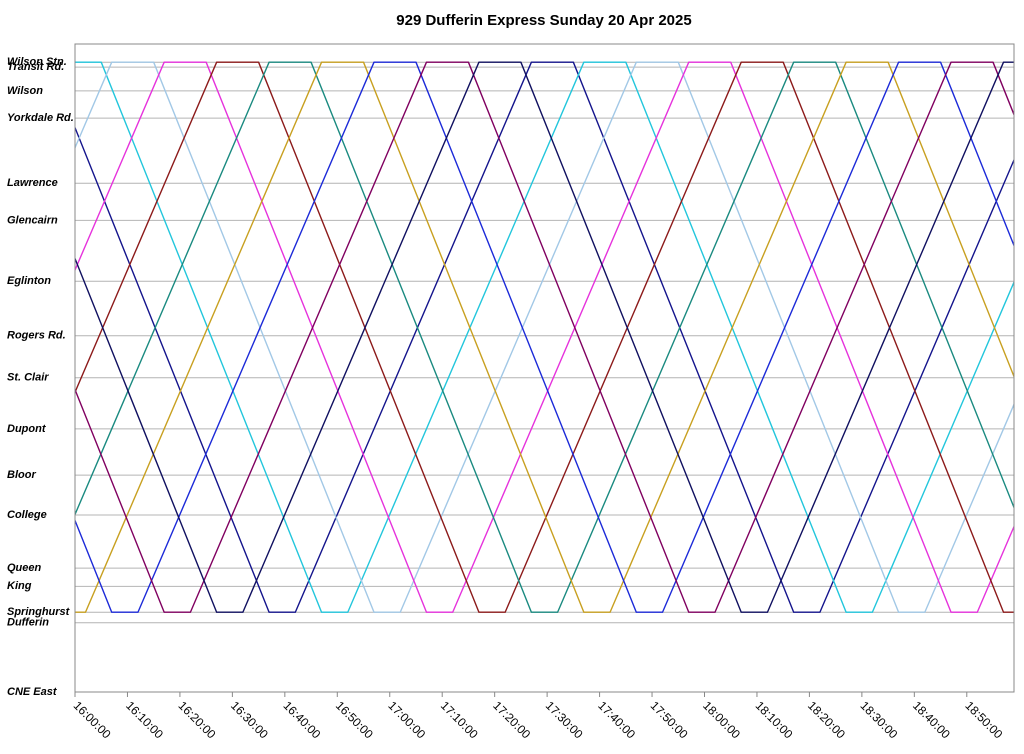 This screenshot has height=754, width=1024. I want to click on y-tick-label: CNE East, so click(32, 692).